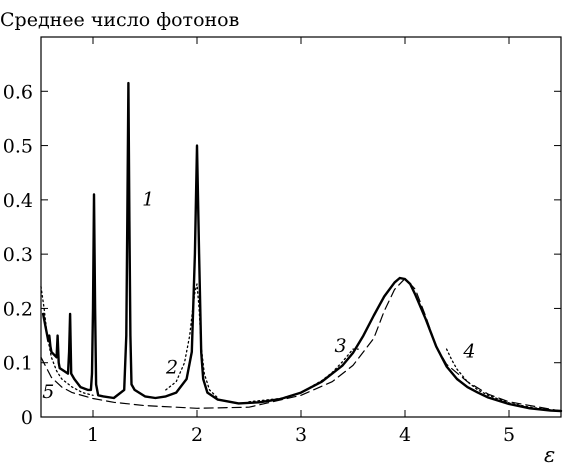 Image resolution: width=564 pixels, height=473 pixels. I want to click on curve-label-3: 3, so click(340, 346).